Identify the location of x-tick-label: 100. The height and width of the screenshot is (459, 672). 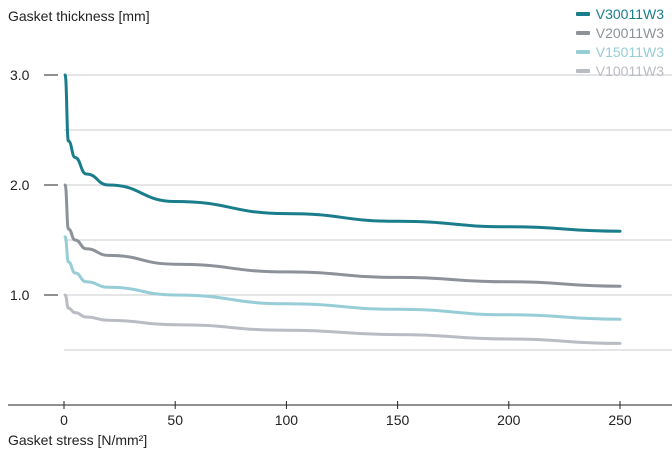
(287, 420).